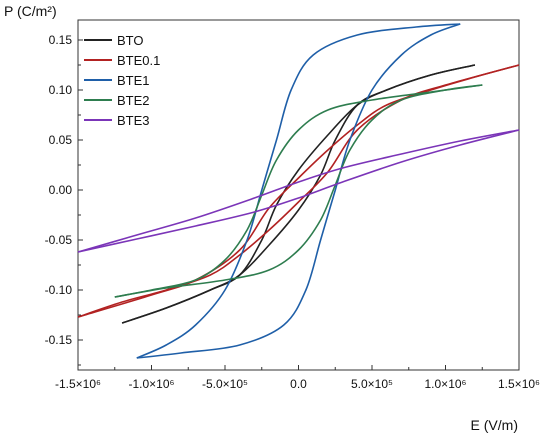 This screenshot has width=550, height=439. What do you see at coordinates (133, 80) in the screenshot?
I see `legend-label: BTE1` at bounding box center [133, 80].